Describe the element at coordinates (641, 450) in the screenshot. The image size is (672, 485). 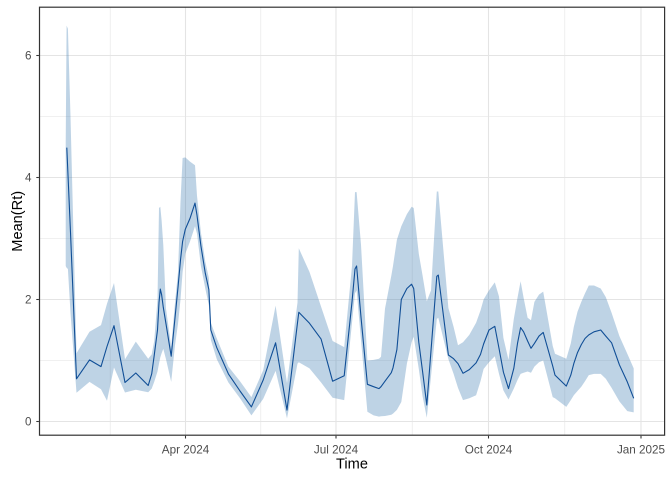
I see `svg-text: Jan 2025` at that location.